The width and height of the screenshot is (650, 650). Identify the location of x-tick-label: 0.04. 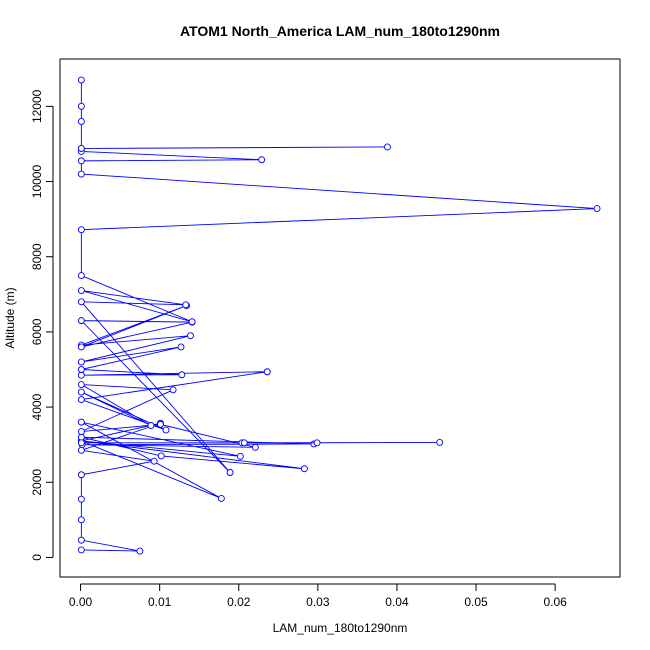
(397, 602).